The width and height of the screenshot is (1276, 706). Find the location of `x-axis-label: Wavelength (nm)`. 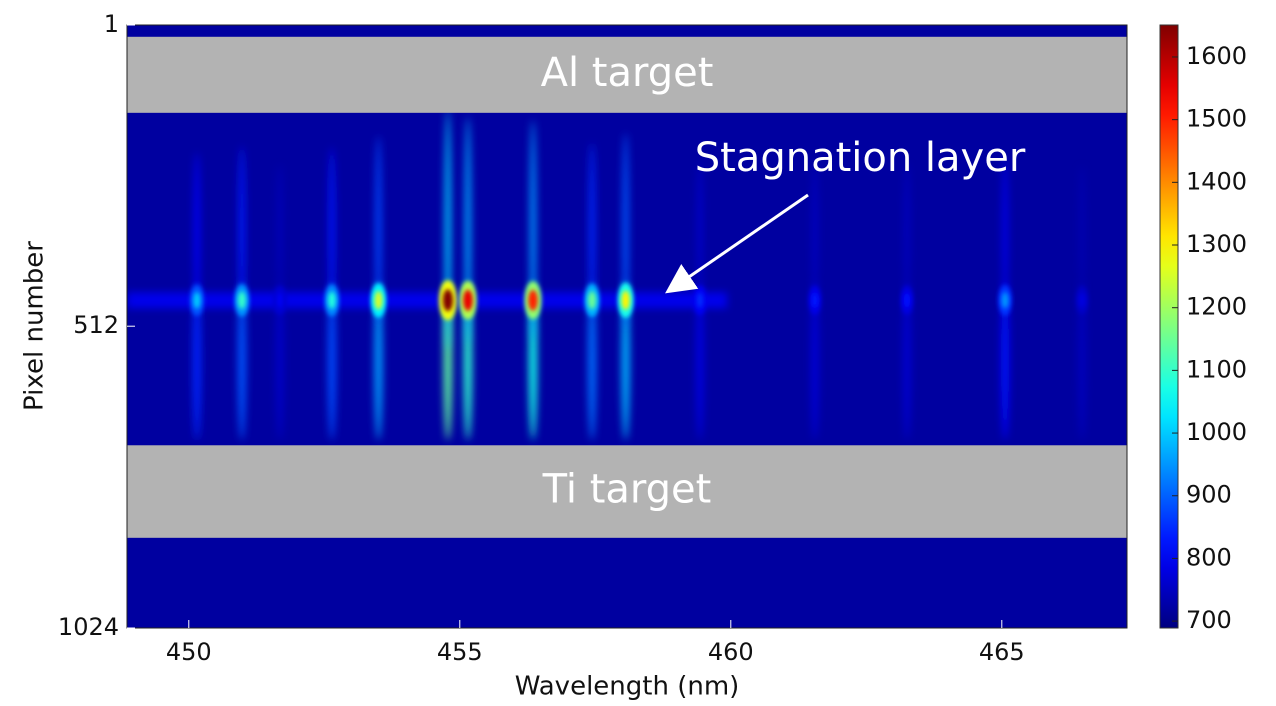

x-axis-label: Wavelength (nm) is located at coordinates (627, 687).